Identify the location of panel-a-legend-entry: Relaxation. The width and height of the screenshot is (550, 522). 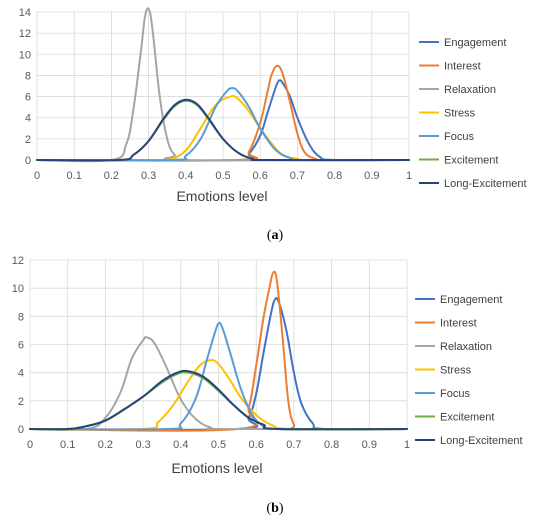
(457, 90).